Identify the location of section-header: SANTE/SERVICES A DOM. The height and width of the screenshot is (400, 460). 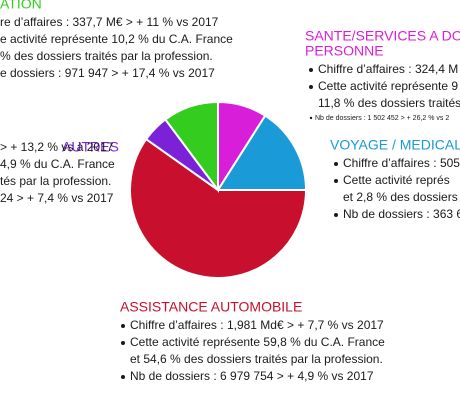
(382, 36).